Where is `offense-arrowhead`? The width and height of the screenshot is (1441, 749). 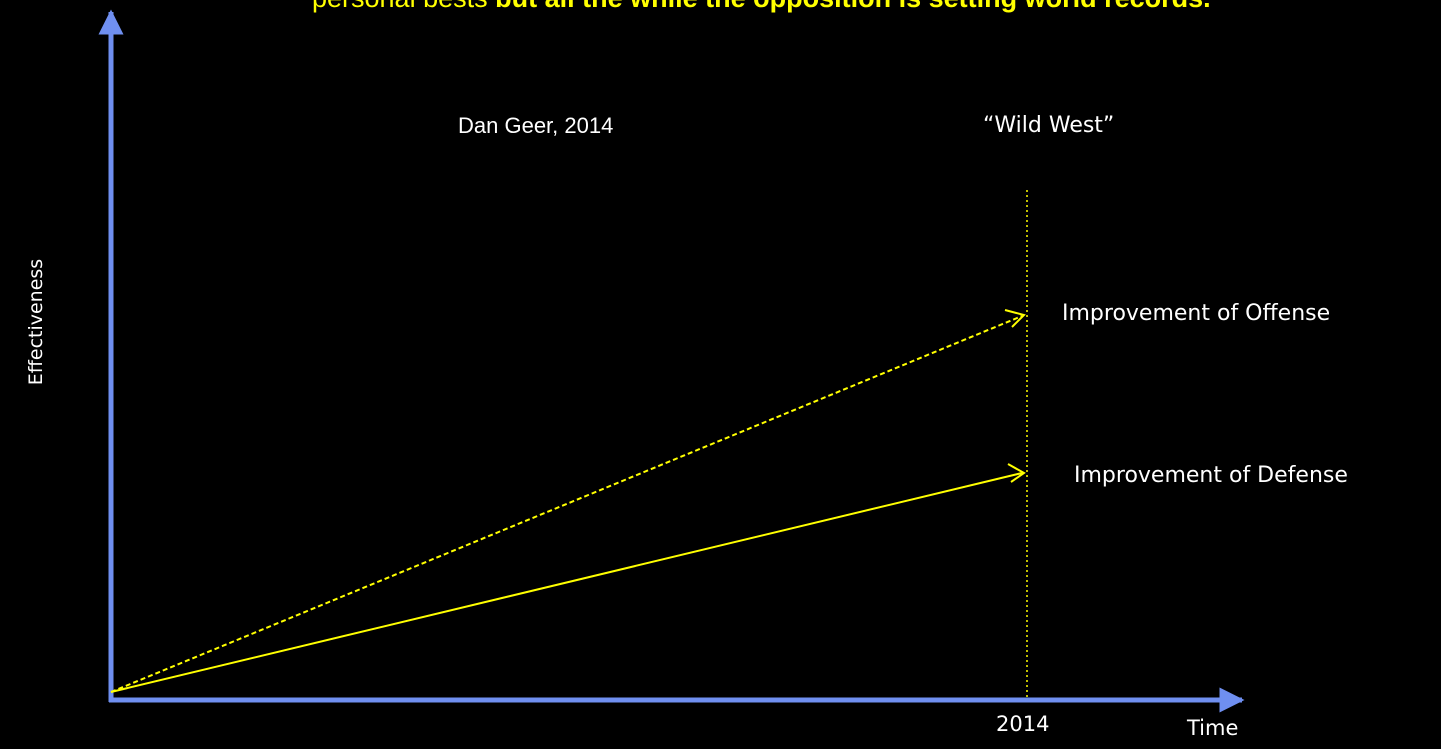 offense-arrowhead is located at coordinates (1015, 318).